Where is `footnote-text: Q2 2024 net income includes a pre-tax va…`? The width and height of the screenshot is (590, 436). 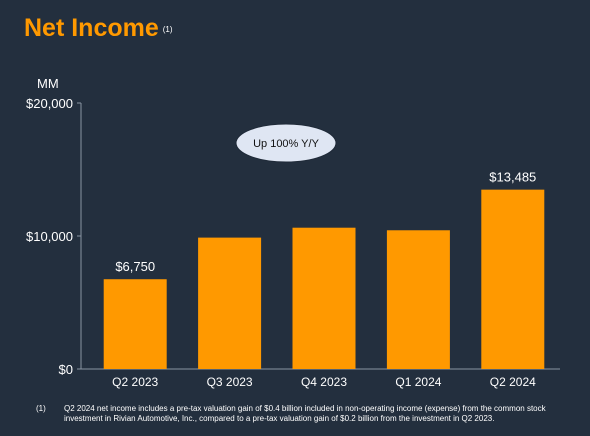
footnote-text: Q2 2024 net income includes a pre-tax va… is located at coordinates (305, 413).